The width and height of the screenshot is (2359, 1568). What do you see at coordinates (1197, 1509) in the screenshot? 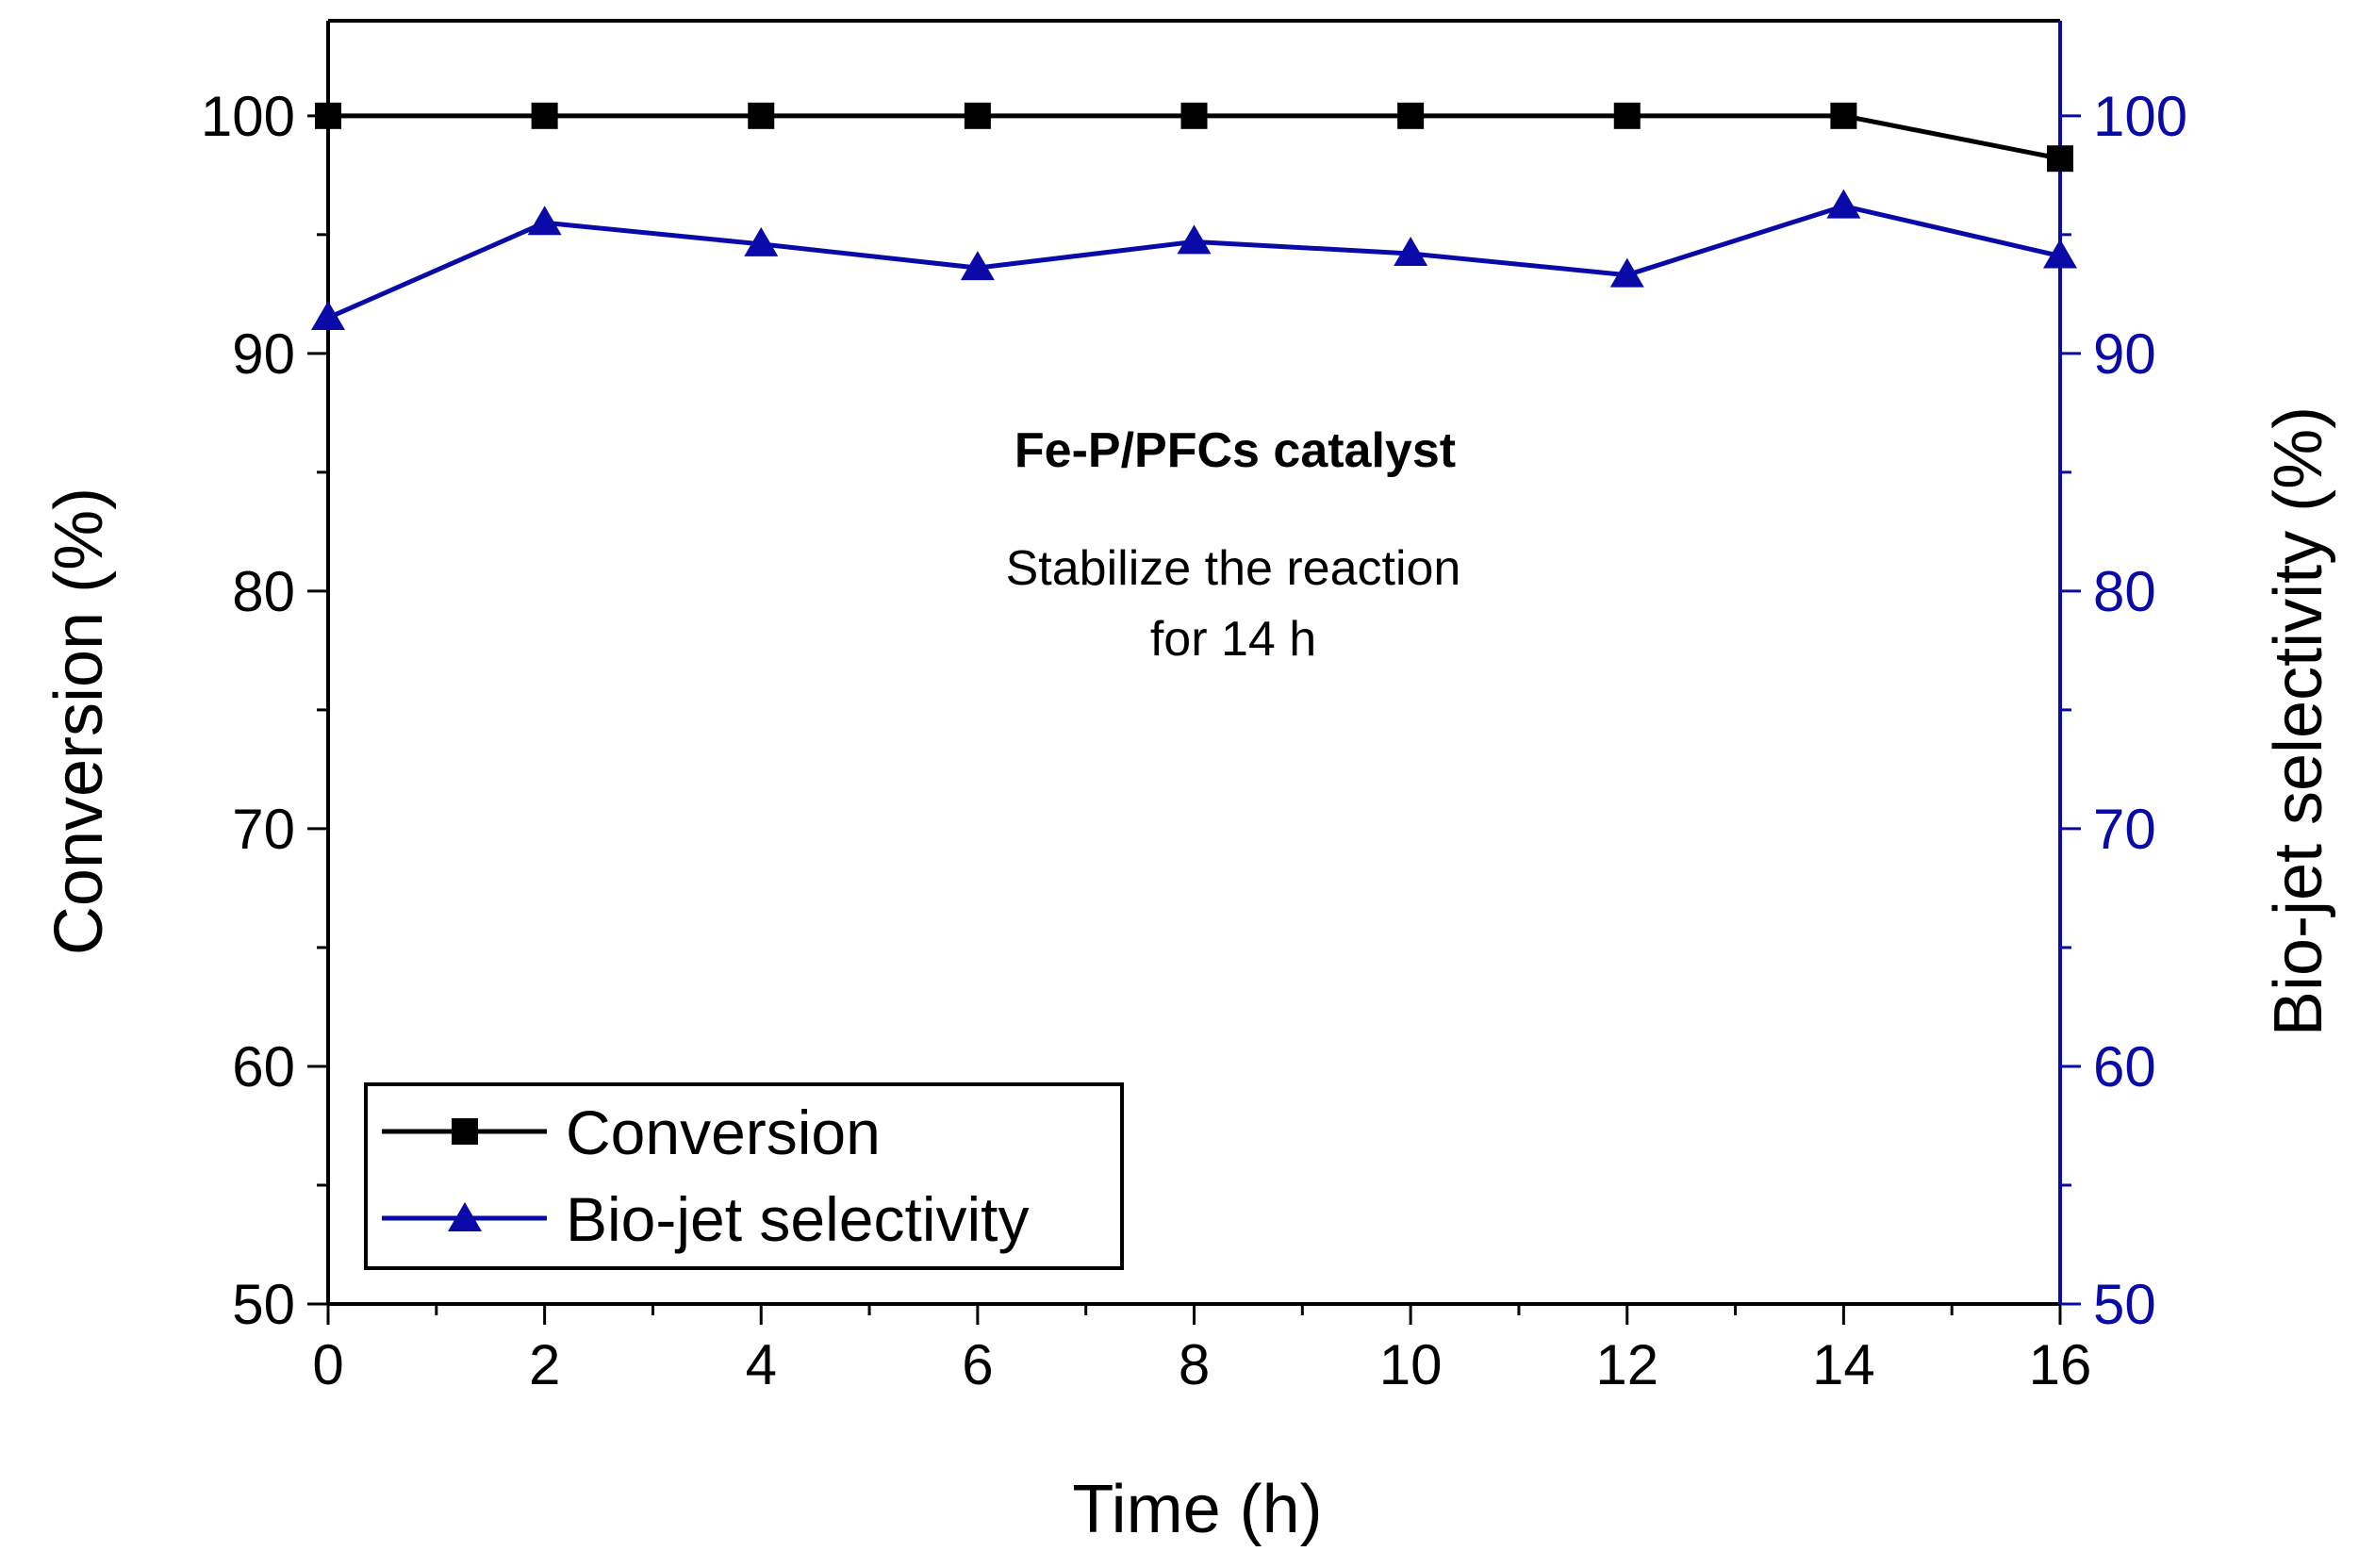
I see `x-axis-title: Time (h)` at bounding box center [1197, 1509].